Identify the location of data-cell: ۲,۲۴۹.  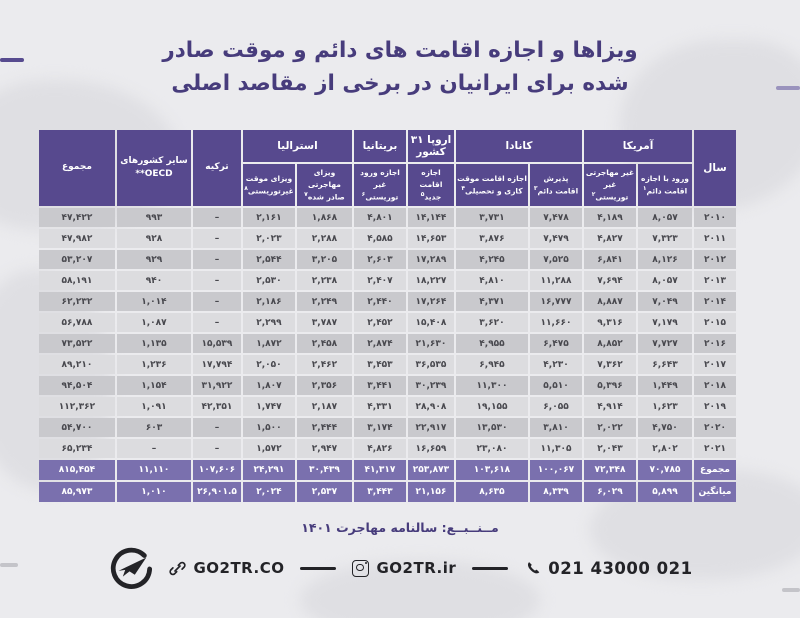
(324, 301).